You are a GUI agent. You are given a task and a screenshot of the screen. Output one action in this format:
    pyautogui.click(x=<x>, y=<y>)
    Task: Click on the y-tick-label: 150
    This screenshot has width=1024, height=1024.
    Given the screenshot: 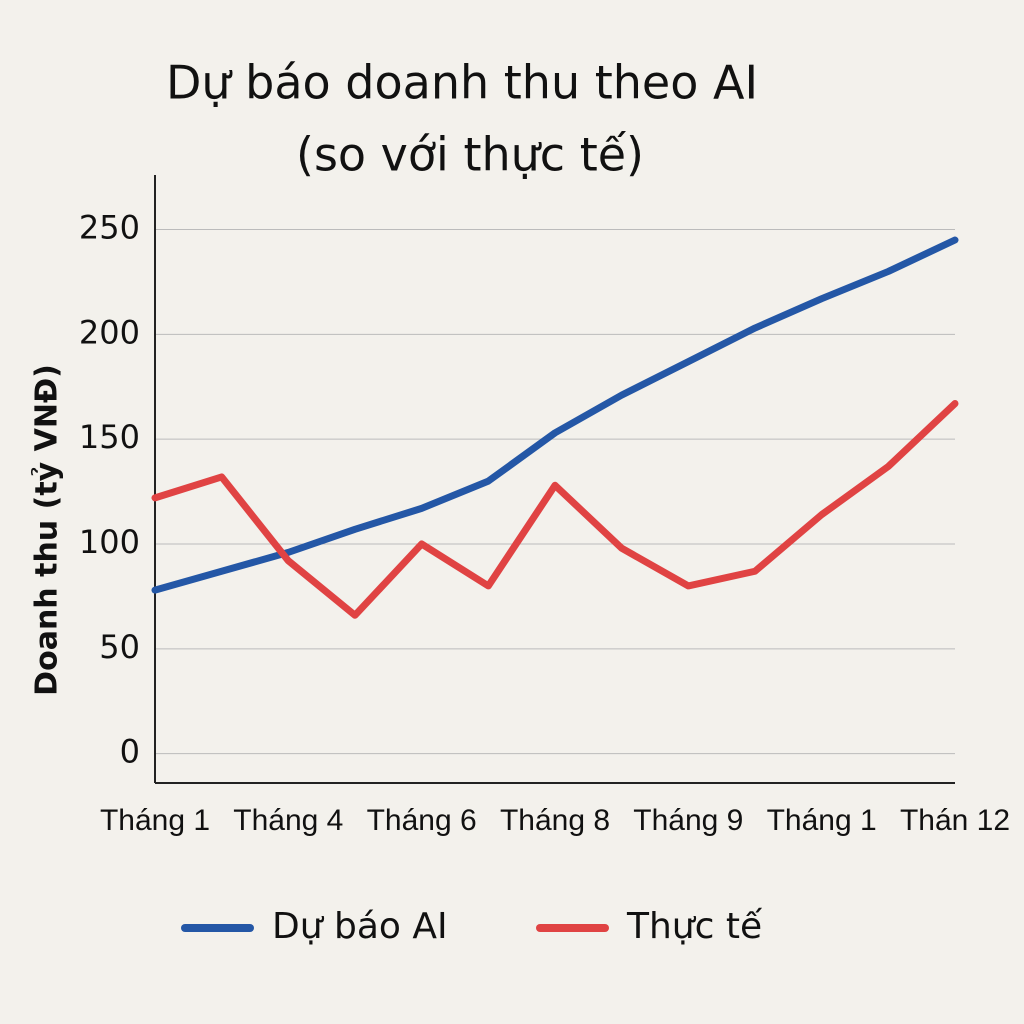 What is the action you would take?
    pyautogui.click(x=109, y=437)
    